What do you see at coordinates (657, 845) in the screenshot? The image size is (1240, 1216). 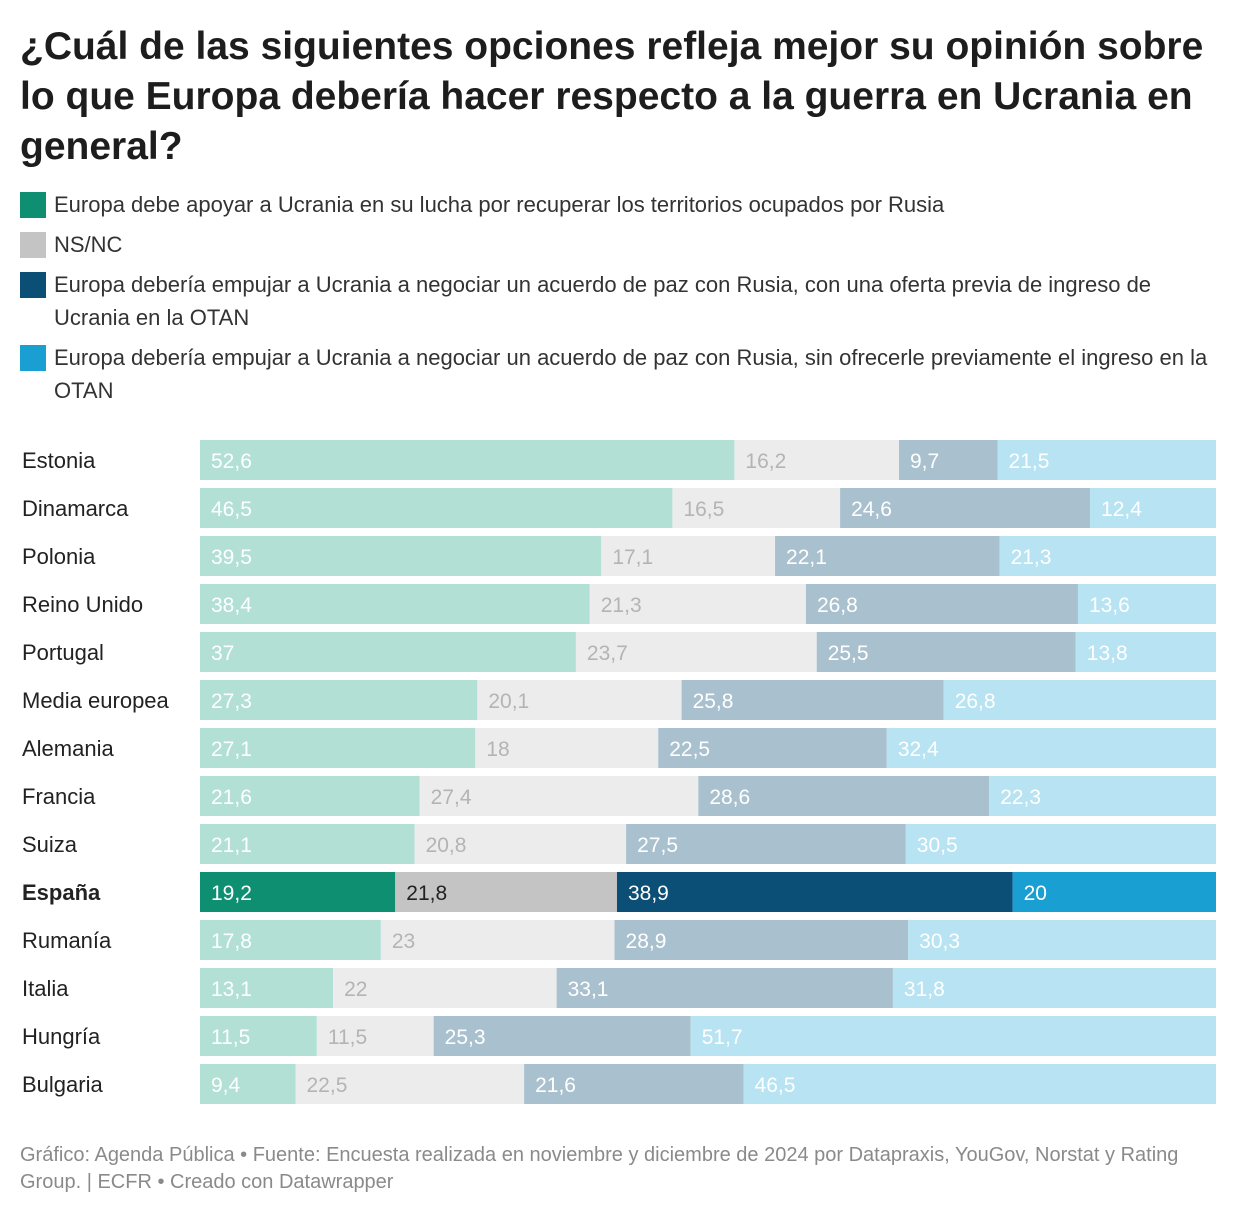 I see `value-label-suiza-series-3: 27,5` at bounding box center [657, 845].